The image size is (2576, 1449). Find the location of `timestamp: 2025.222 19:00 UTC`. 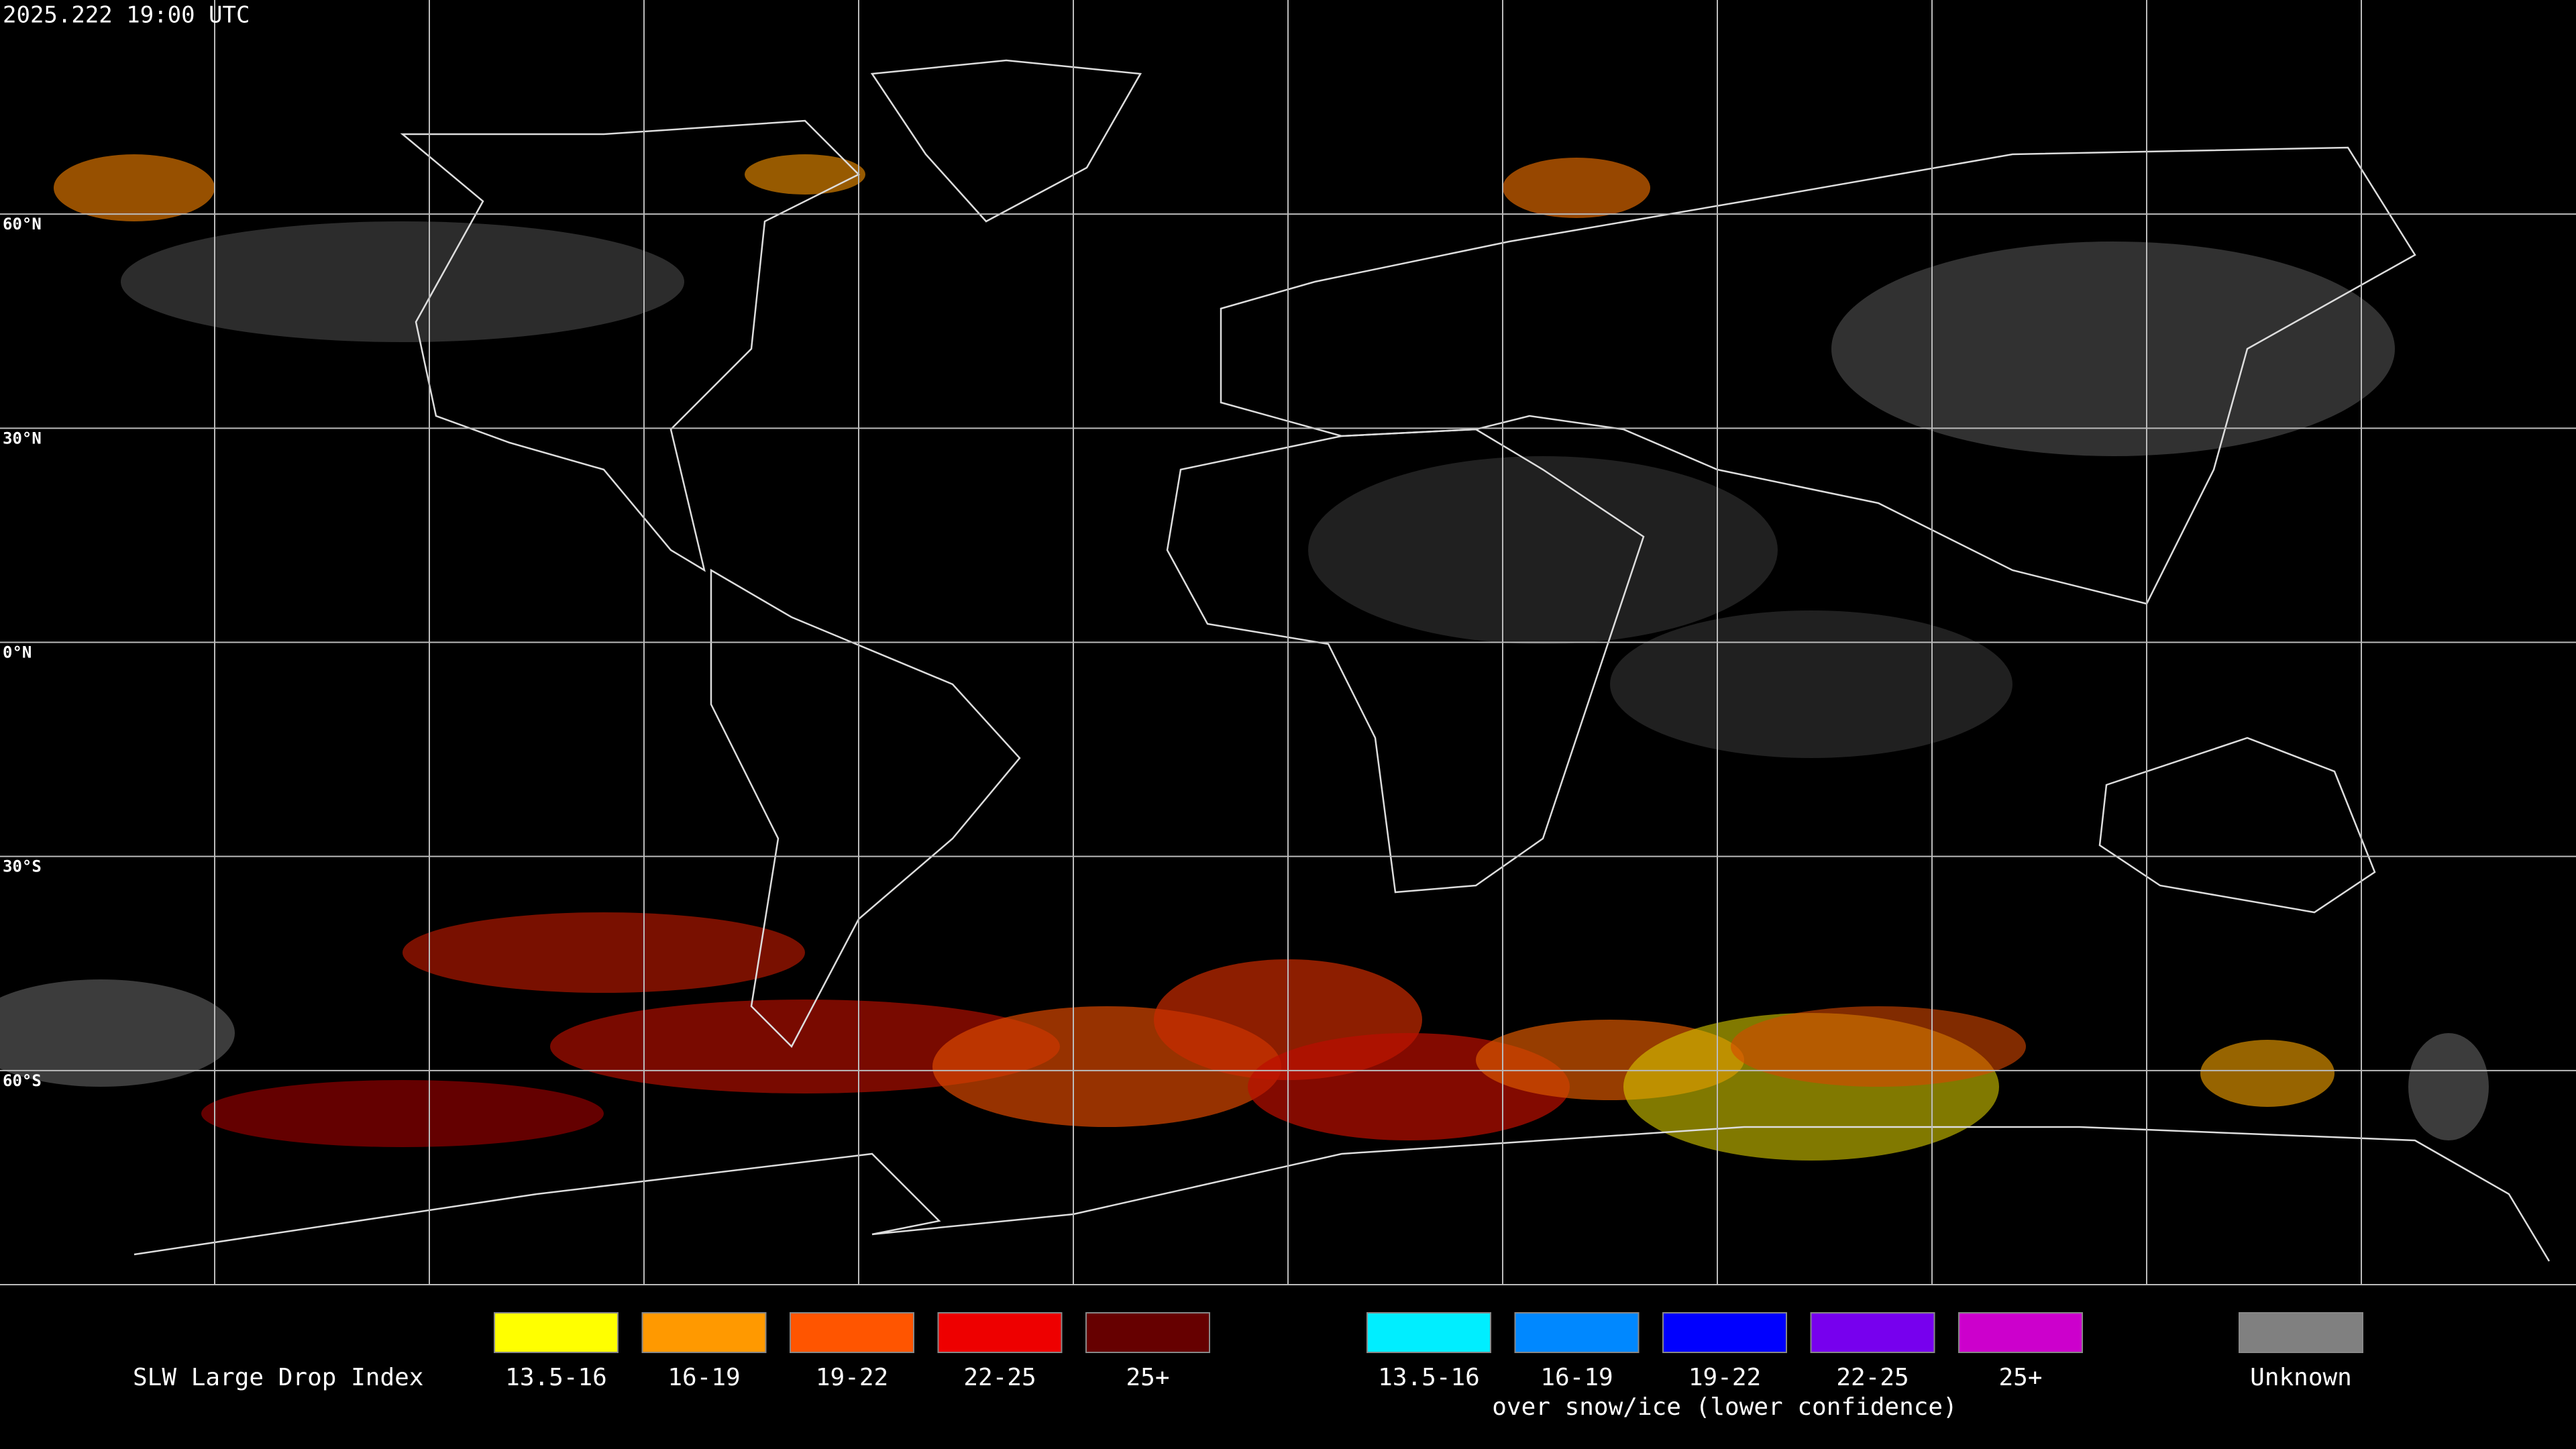

timestamp: 2025.222 19:00 UTC is located at coordinates (126, 15).